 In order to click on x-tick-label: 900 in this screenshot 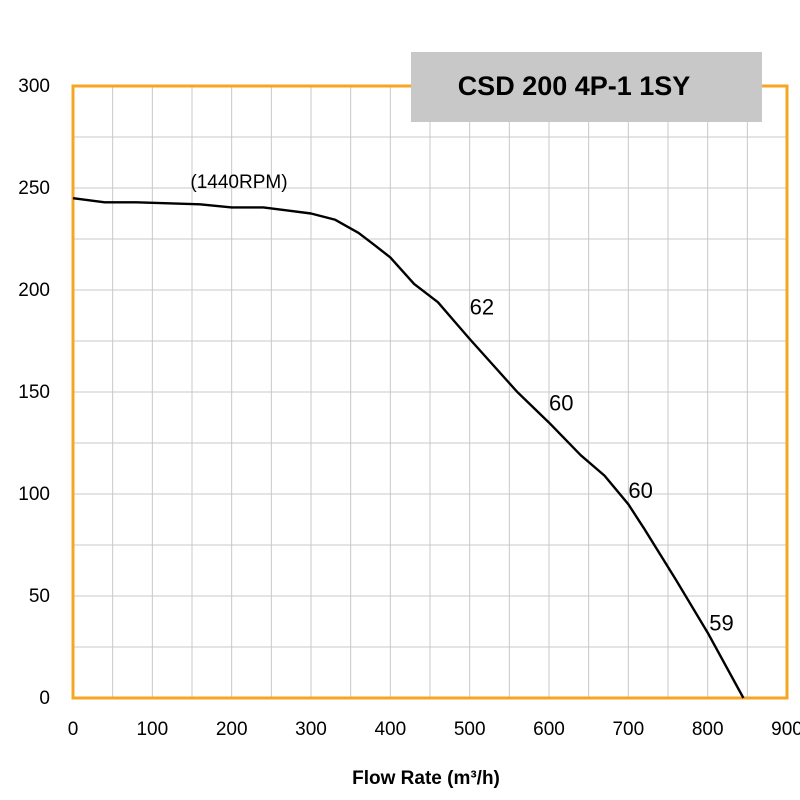, I will do `click(785, 729)`.